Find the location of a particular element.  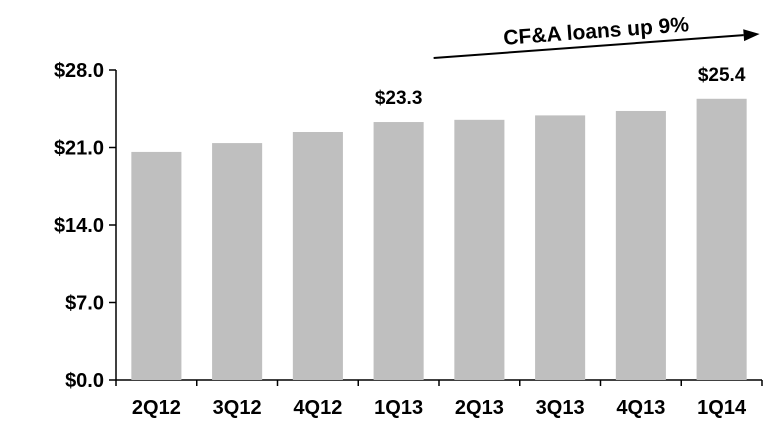

x-tick-label: 1Q13 is located at coordinates (398, 408).